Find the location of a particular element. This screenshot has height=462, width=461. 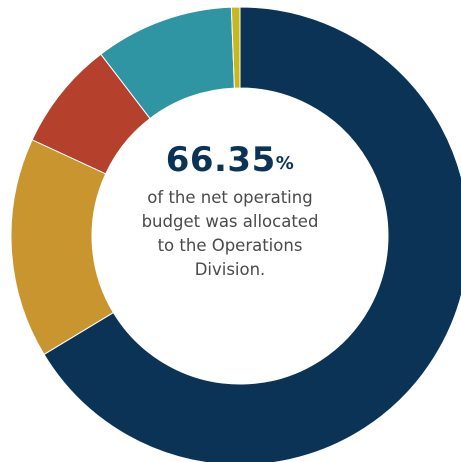

caption-line: Division. is located at coordinates (230, 269).